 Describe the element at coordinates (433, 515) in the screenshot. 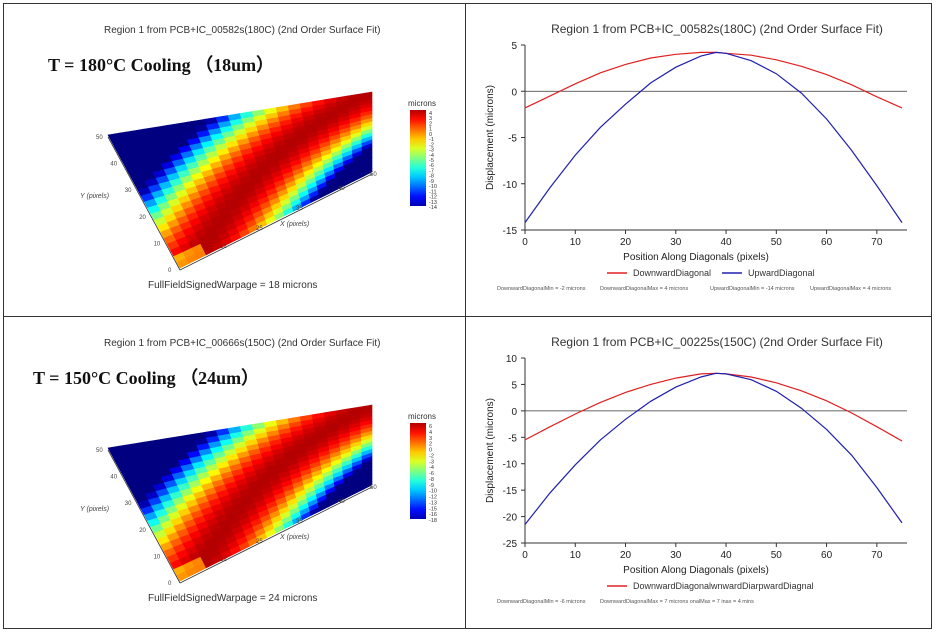

I see `legend-tick-label: -16` at that location.